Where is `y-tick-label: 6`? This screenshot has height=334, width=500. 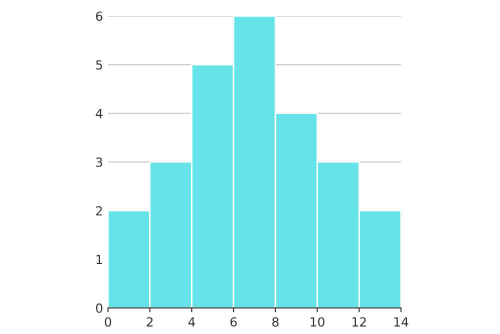
y-tick-label: 6 is located at coordinates (99, 16).